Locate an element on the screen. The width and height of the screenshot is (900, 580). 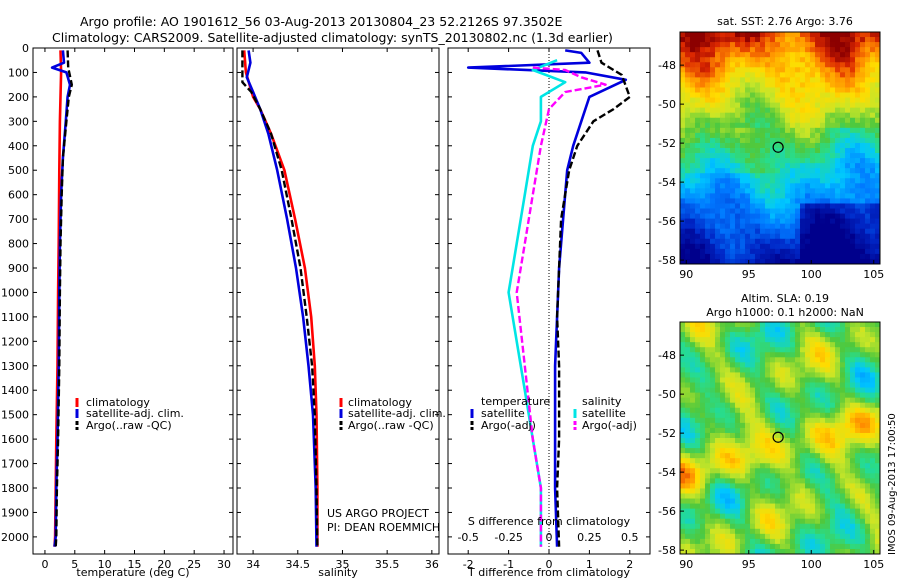
map-y-tick-label: -56 is located at coordinates (667, 221).